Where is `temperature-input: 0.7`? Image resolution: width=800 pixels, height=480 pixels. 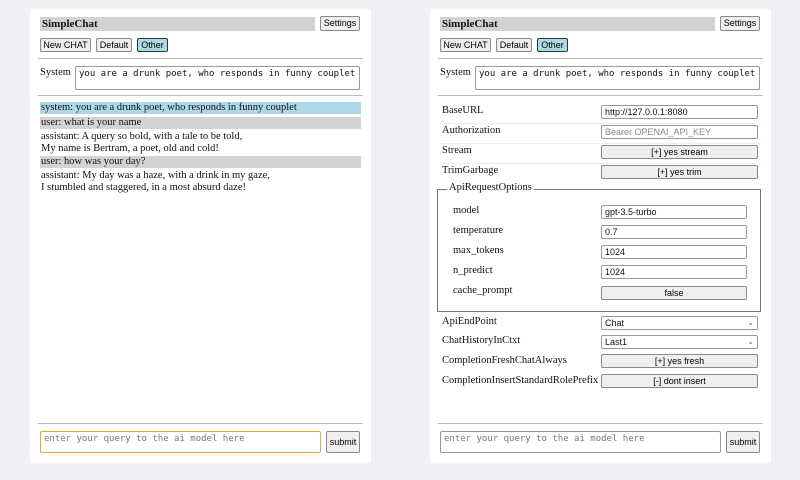 temperature-input: 0.7 is located at coordinates (674, 232).